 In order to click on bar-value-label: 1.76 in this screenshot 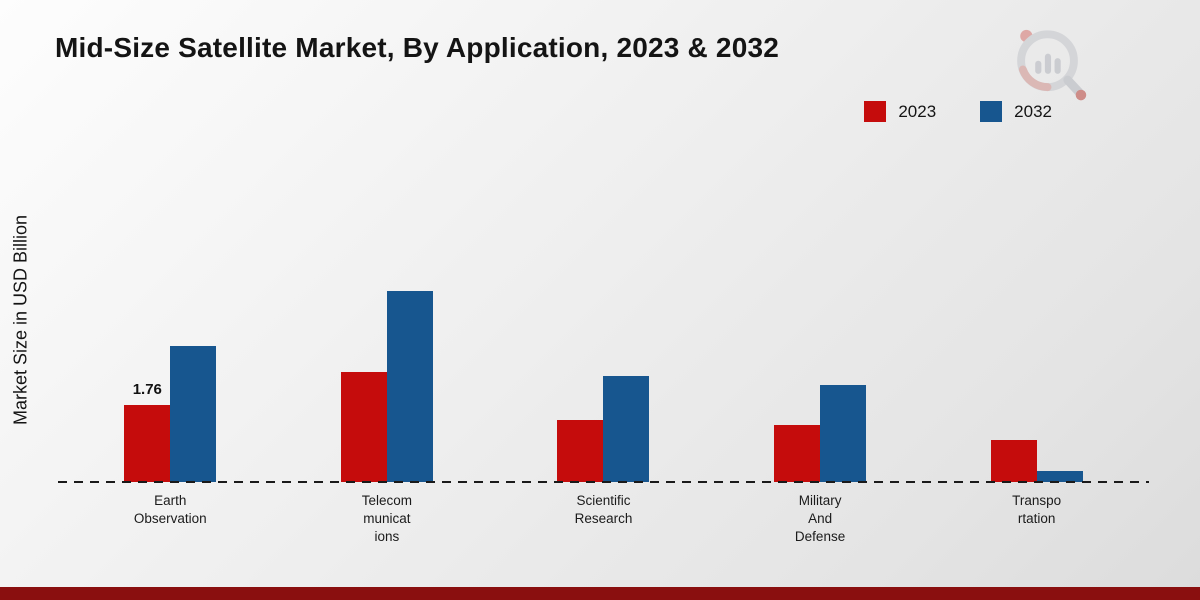, I will do `click(147, 389)`.